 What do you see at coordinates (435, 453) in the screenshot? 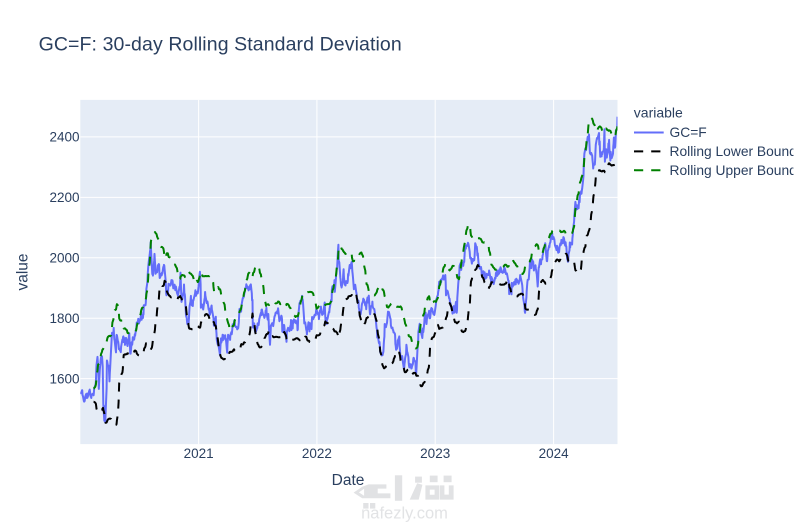
I see `svg-text: 2023` at bounding box center [435, 453].